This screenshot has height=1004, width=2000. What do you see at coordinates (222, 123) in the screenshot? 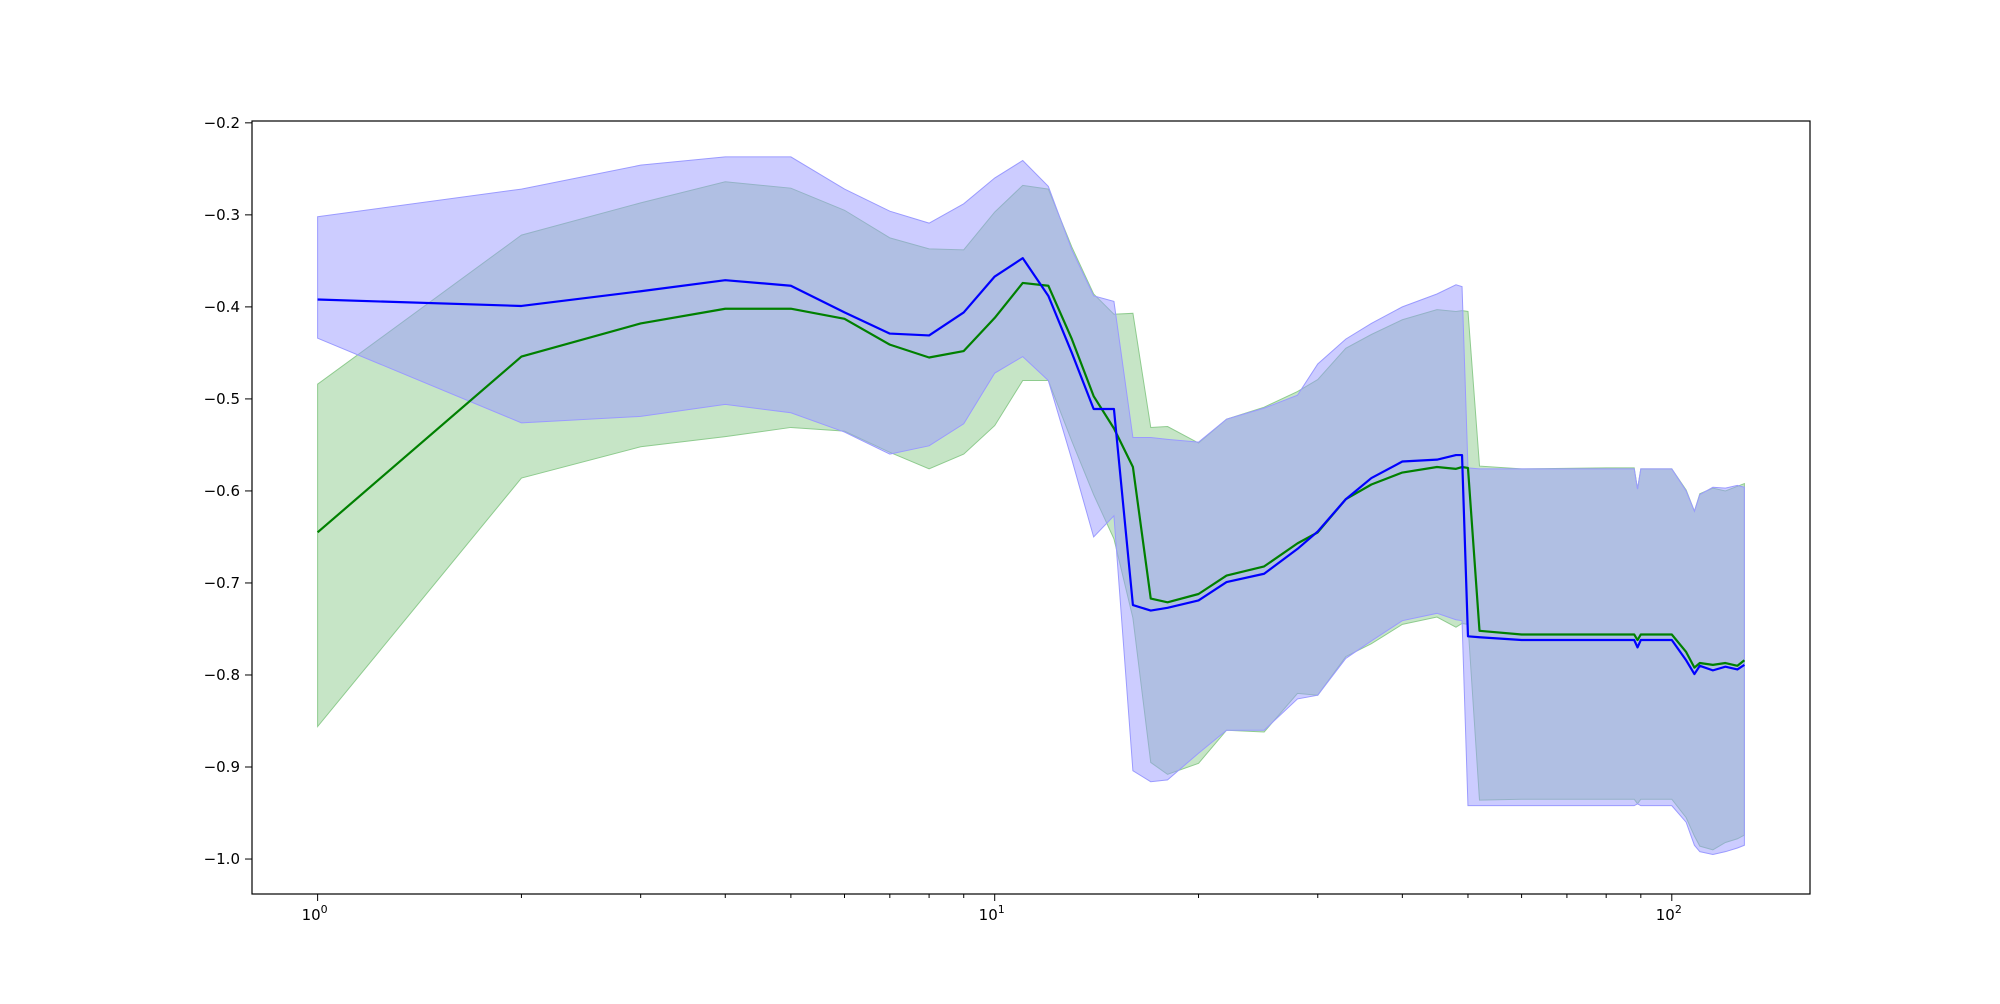
I see `y-tick-label: −0.2` at bounding box center [222, 123].